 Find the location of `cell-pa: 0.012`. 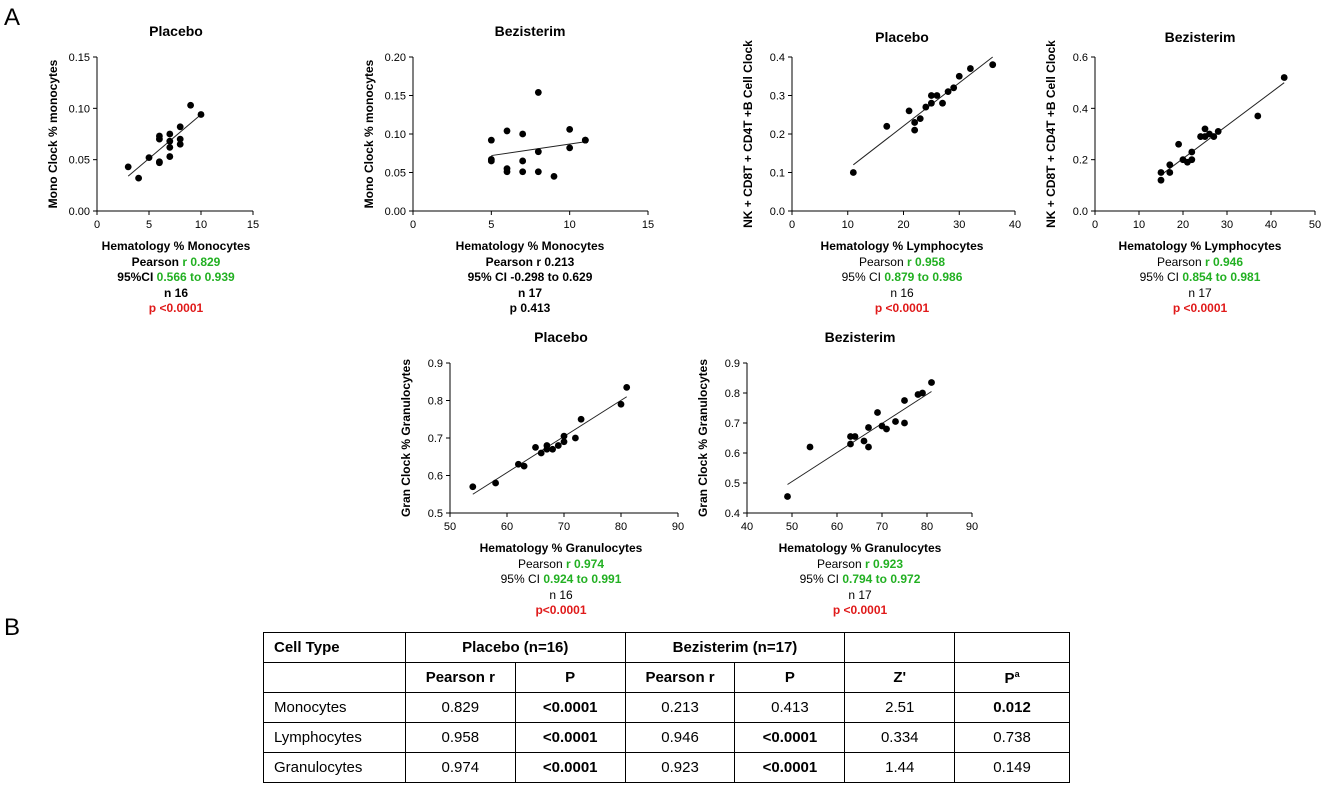

cell-pa: 0.012 is located at coordinates (1012, 707).